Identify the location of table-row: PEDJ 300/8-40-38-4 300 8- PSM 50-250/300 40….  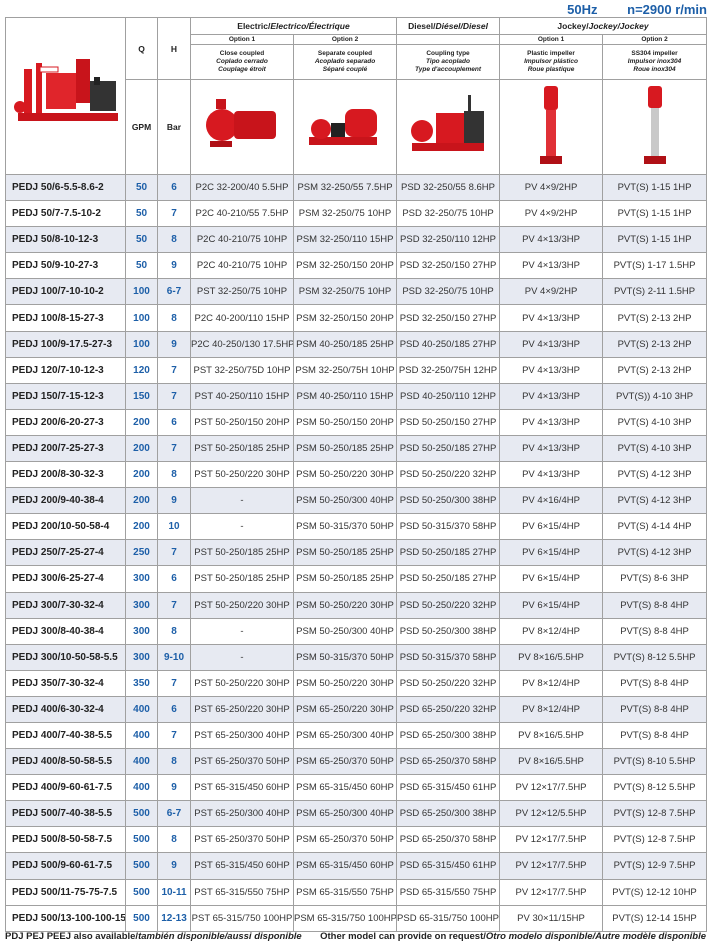
(356, 631).